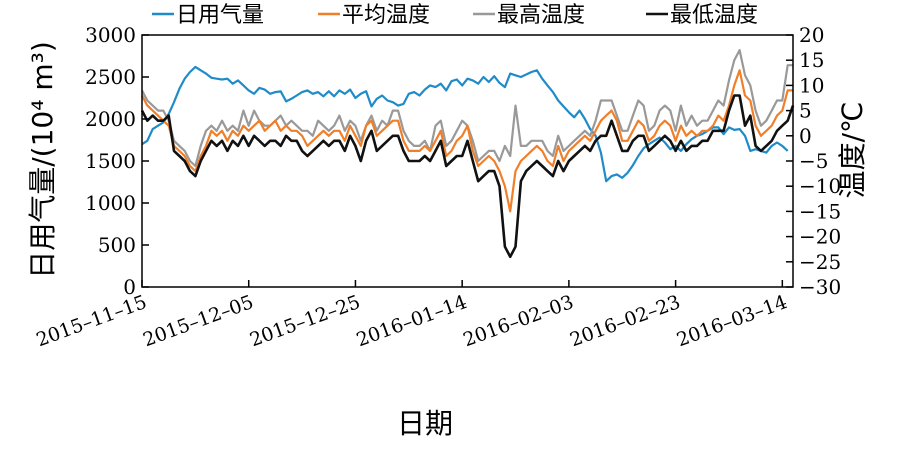  I want to click on legend-label: 日用气量, so click(220, 15).